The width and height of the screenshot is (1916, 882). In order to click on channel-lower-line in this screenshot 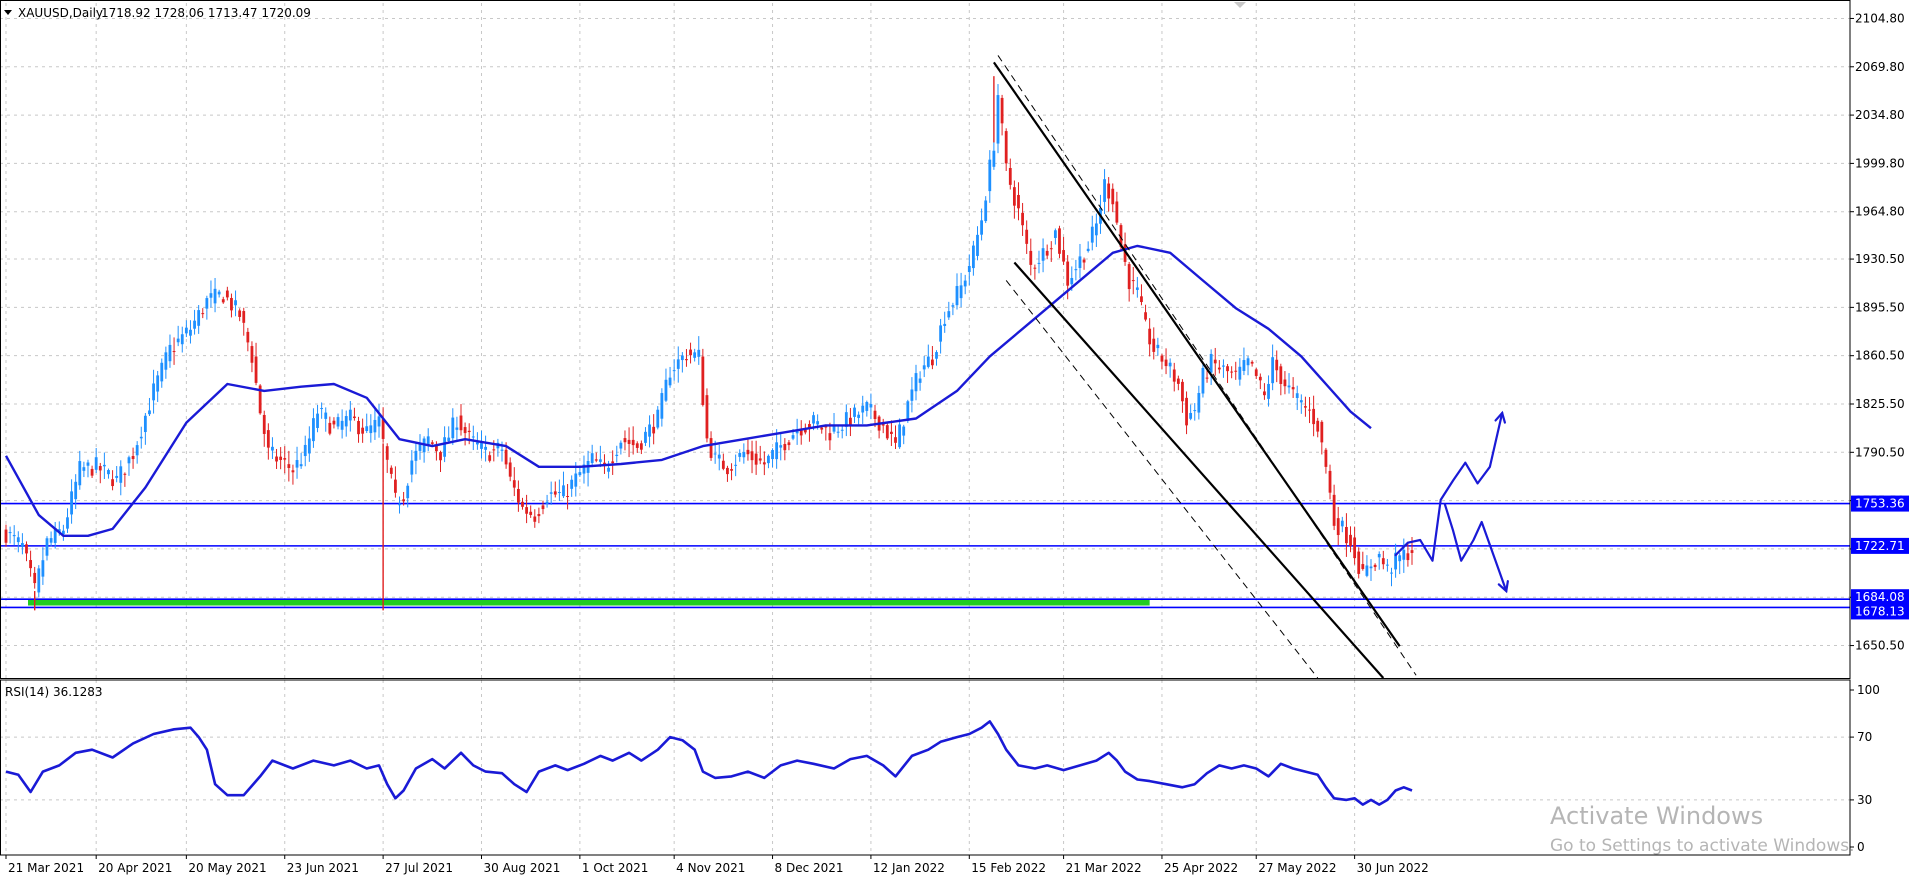, I will do `click(1199, 470)`.